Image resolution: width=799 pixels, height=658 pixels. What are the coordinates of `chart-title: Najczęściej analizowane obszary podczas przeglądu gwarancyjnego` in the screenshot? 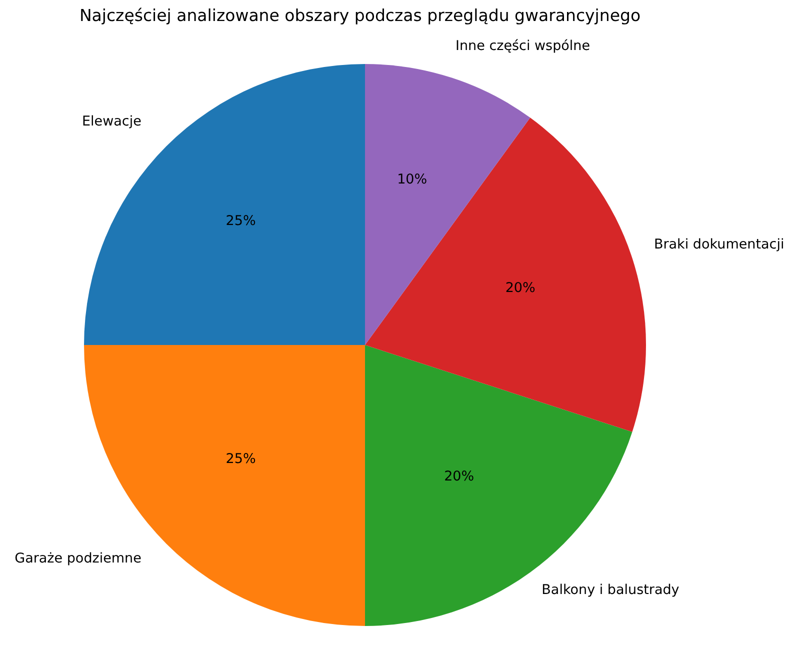 It's located at (360, 15).